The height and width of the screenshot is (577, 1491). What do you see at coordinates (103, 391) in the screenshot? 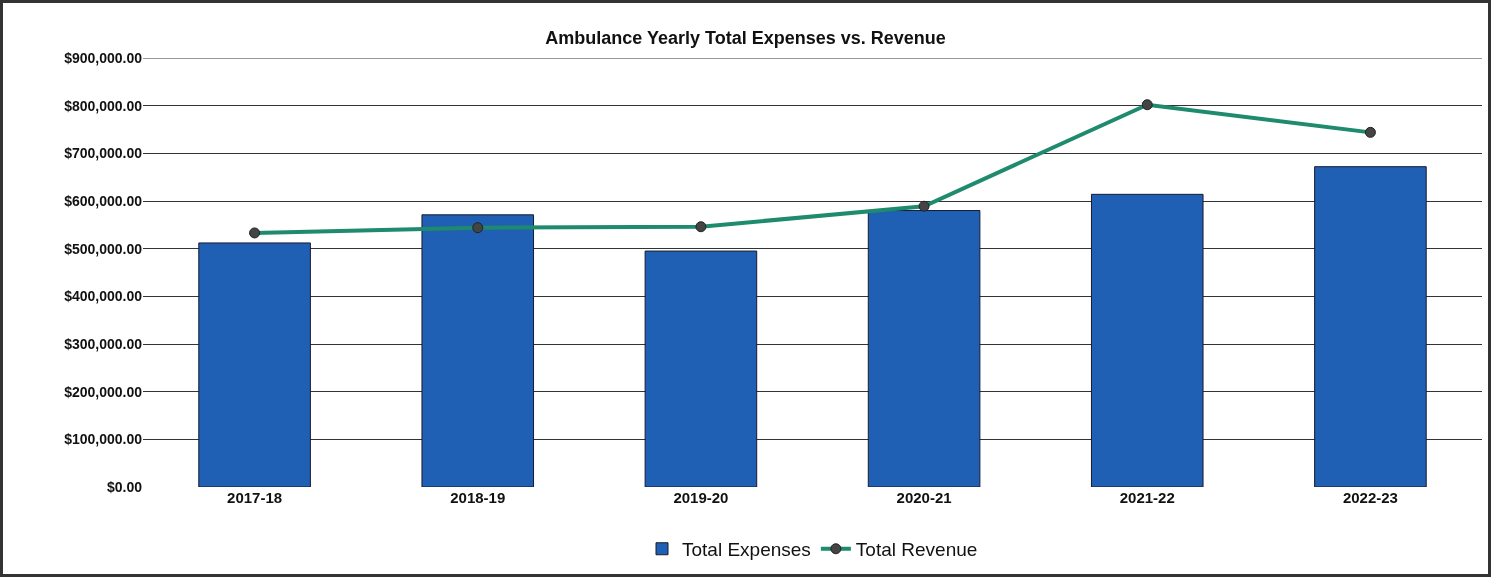
I see `y-tick-label: $200,000.00` at bounding box center [103, 391].